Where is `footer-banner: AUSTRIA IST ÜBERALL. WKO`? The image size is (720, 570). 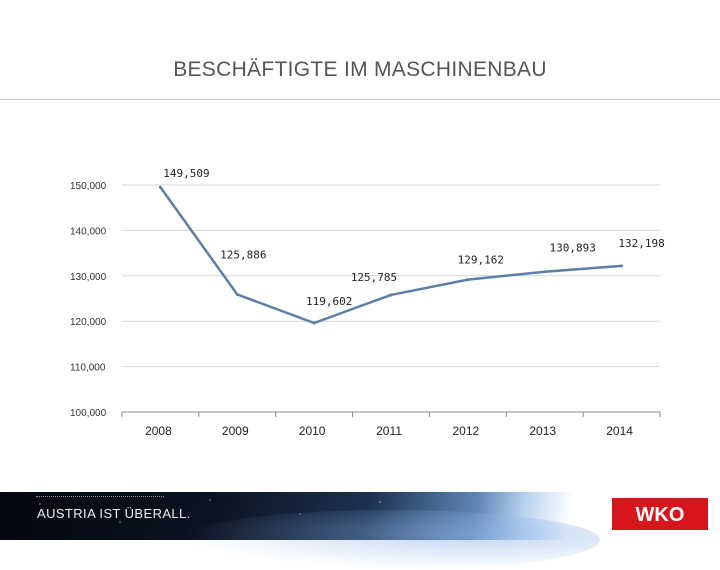 footer-banner: AUSTRIA IST ÜBERALL. WKO is located at coordinates (360, 531).